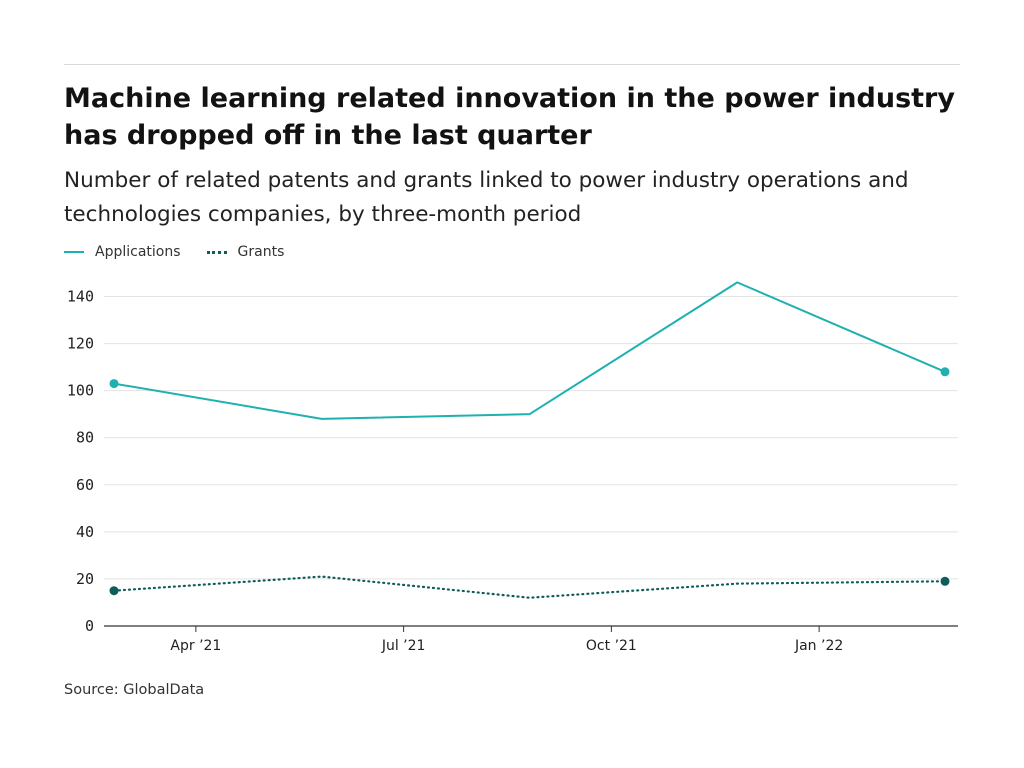 This screenshot has height=768, width=1024. Describe the element at coordinates (818, 646) in the screenshot. I see `x-tick-label-3: Jan ’22` at that location.